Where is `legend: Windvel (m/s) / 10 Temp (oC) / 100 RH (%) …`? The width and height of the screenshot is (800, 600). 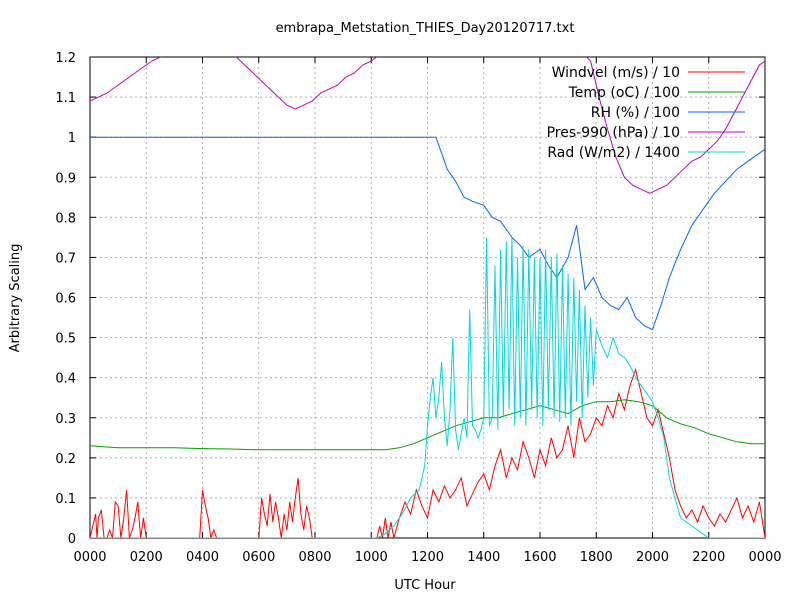 legend: Windvel (m/s) / 10 Temp (oC) / 100 RH (%) … is located at coordinates (646, 113).